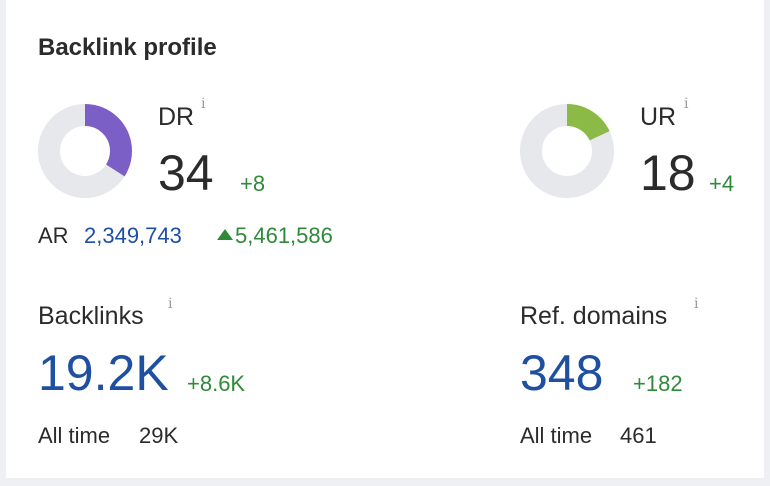 This screenshot has width=770, height=486. What do you see at coordinates (186, 173) in the screenshot?
I see `dr-value: 34` at bounding box center [186, 173].